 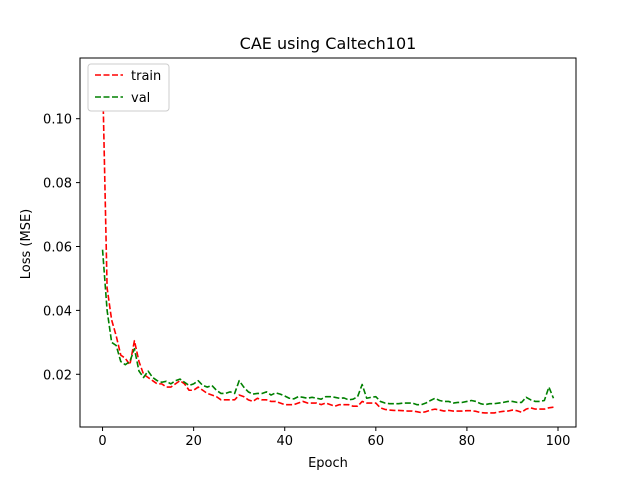 I want to click on x-tick-label: 40, so click(x=284, y=441).